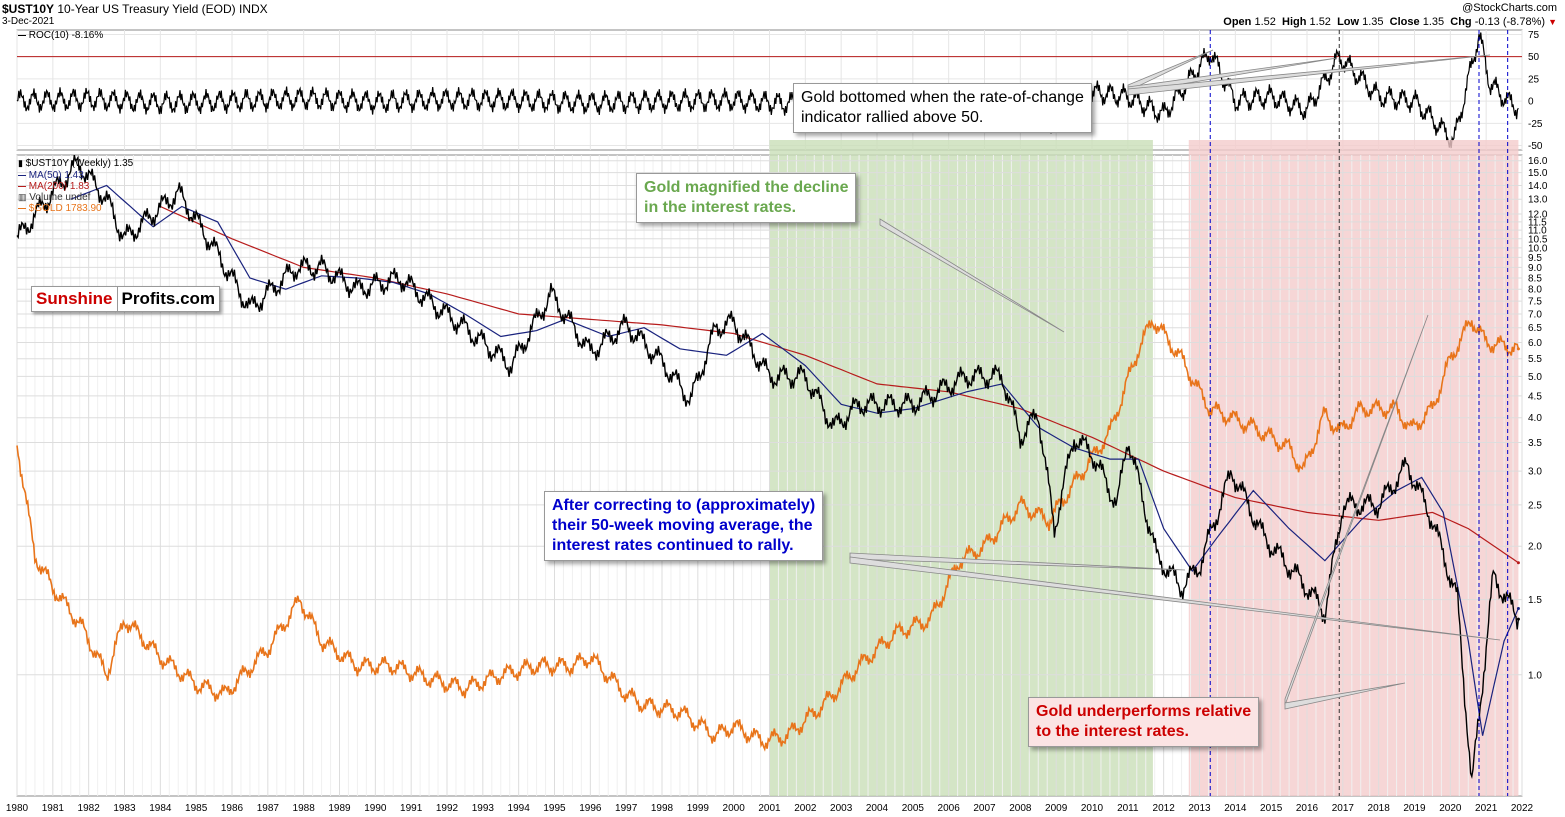  I want to click on y-tick-label: 3.5, so click(1535, 443).